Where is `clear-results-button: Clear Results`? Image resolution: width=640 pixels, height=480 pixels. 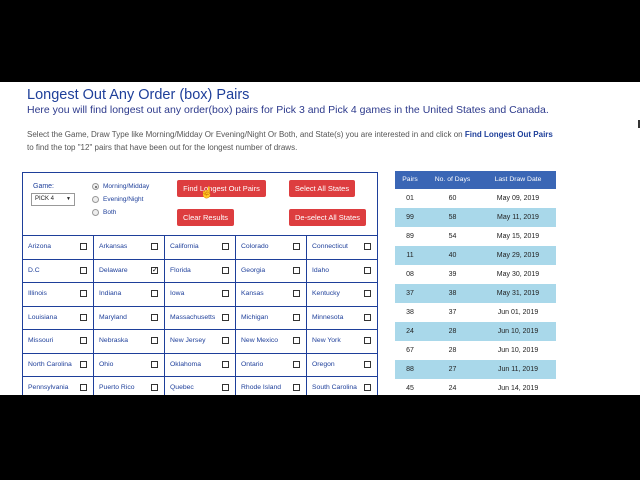
clear-results-button: Clear Results is located at coordinates (205, 217).